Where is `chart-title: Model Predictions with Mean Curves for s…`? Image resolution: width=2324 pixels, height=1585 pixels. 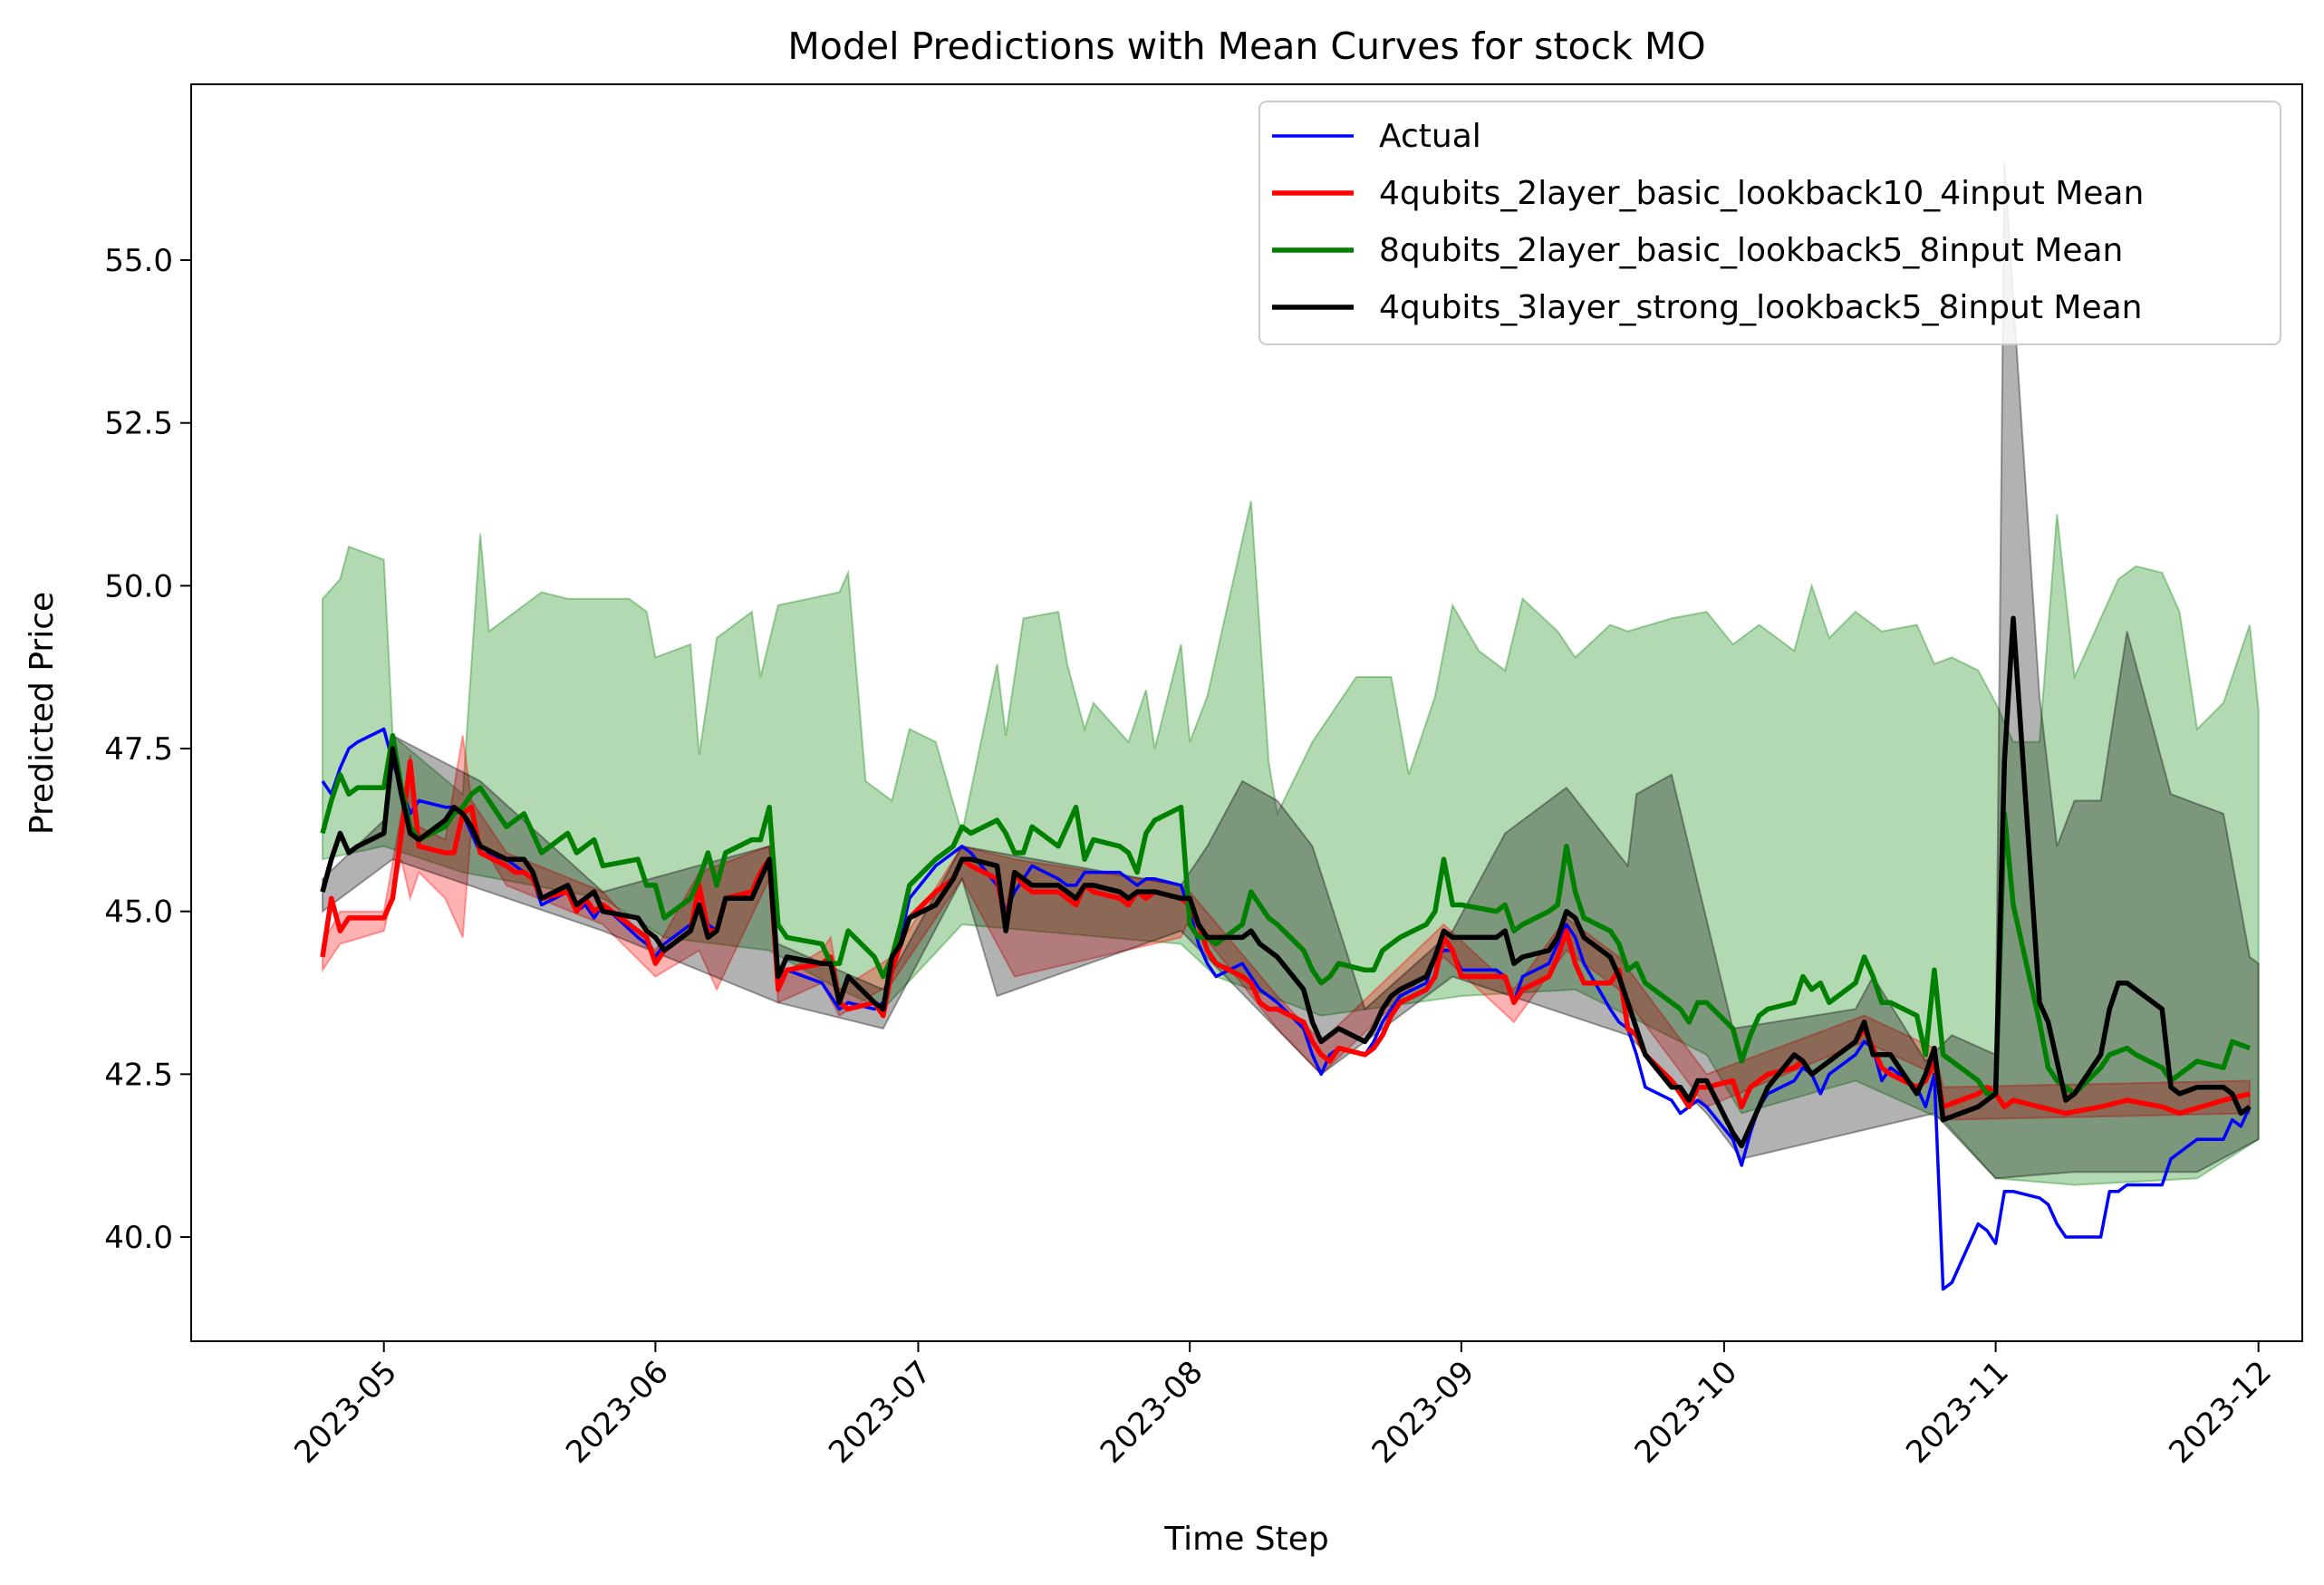
chart-title: Model Predictions with Mean Curves for s… is located at coordinates (1246, 46).